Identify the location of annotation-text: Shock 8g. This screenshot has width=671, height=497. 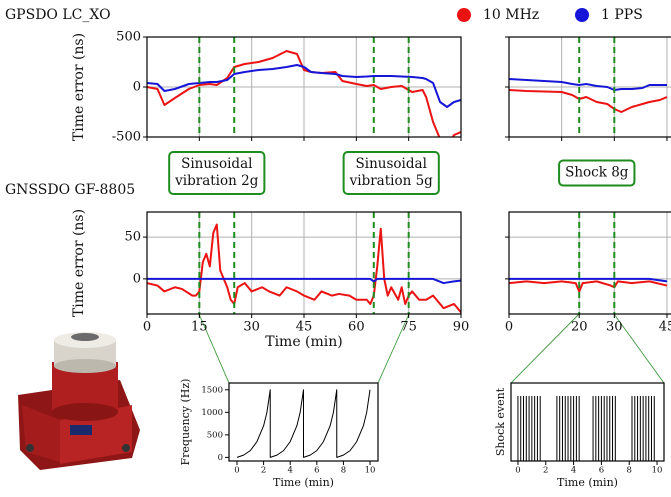
(597, 173).